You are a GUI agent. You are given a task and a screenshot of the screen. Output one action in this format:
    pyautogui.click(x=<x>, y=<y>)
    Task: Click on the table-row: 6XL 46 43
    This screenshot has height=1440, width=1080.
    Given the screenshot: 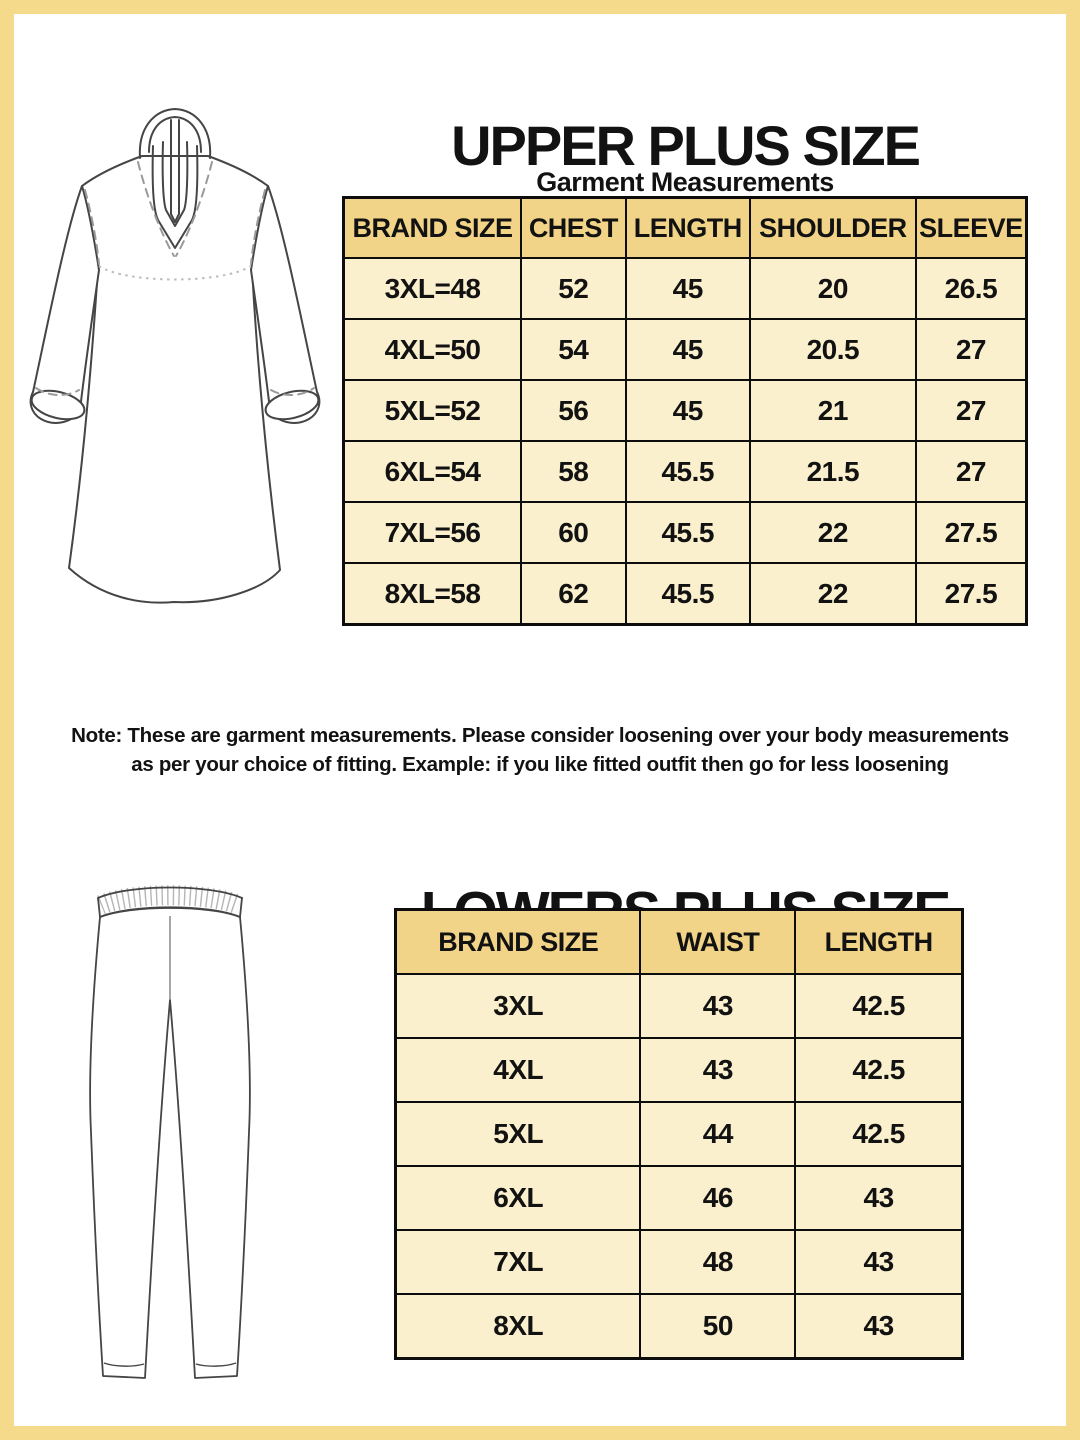 What is the action you would take?
    pyautogui.click(x=679, y=1198)
    